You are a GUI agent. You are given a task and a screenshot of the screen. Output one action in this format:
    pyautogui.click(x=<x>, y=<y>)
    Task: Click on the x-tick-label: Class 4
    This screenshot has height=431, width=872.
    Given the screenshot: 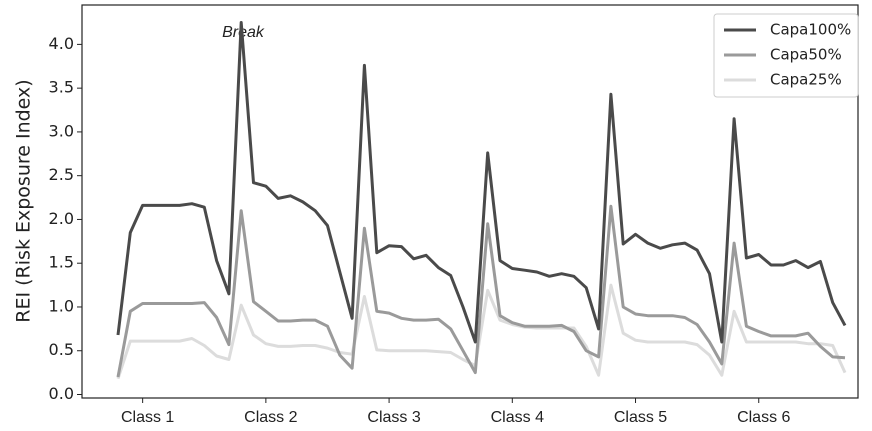 What is the action you would take?
    pyautogui.click(x=517, y=417)
    